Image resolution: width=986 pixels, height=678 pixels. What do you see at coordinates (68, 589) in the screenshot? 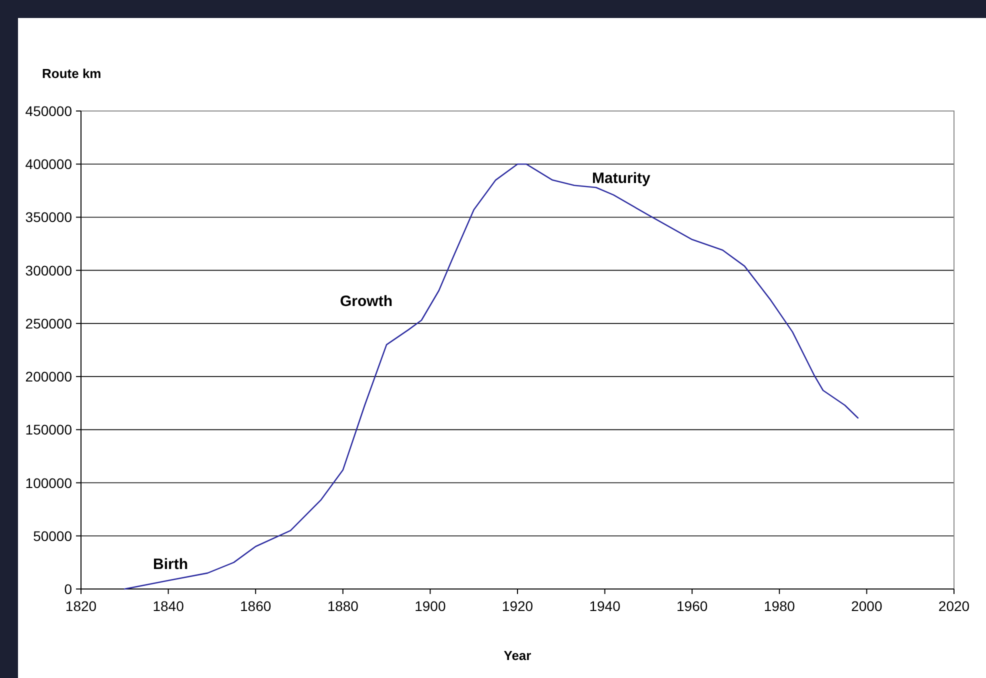
I see `y-tick-label: 0` at bounding box center [68, 589].